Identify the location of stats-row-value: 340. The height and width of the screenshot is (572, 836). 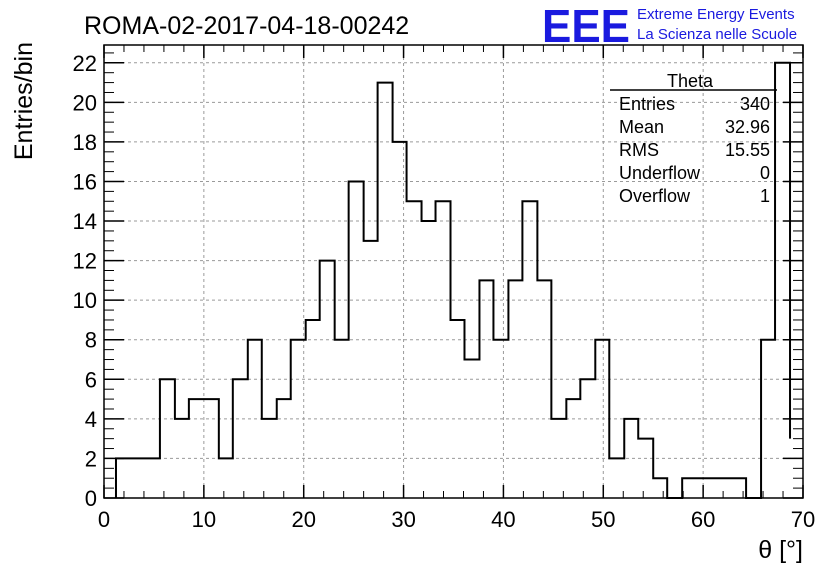
(755, 104).